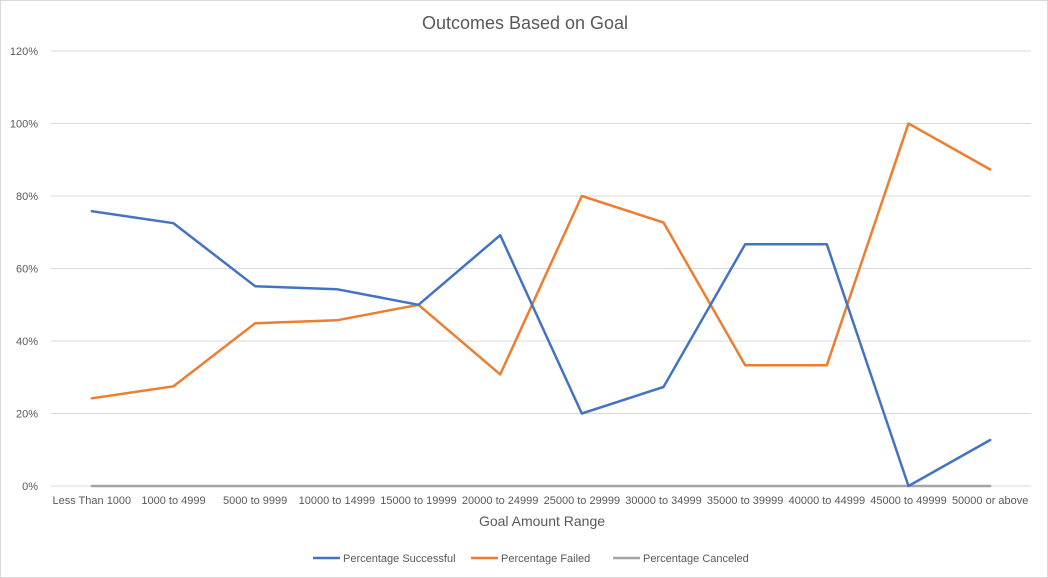  I want to click on x-axis-title: Goal Amount Range, so click(542, 521).